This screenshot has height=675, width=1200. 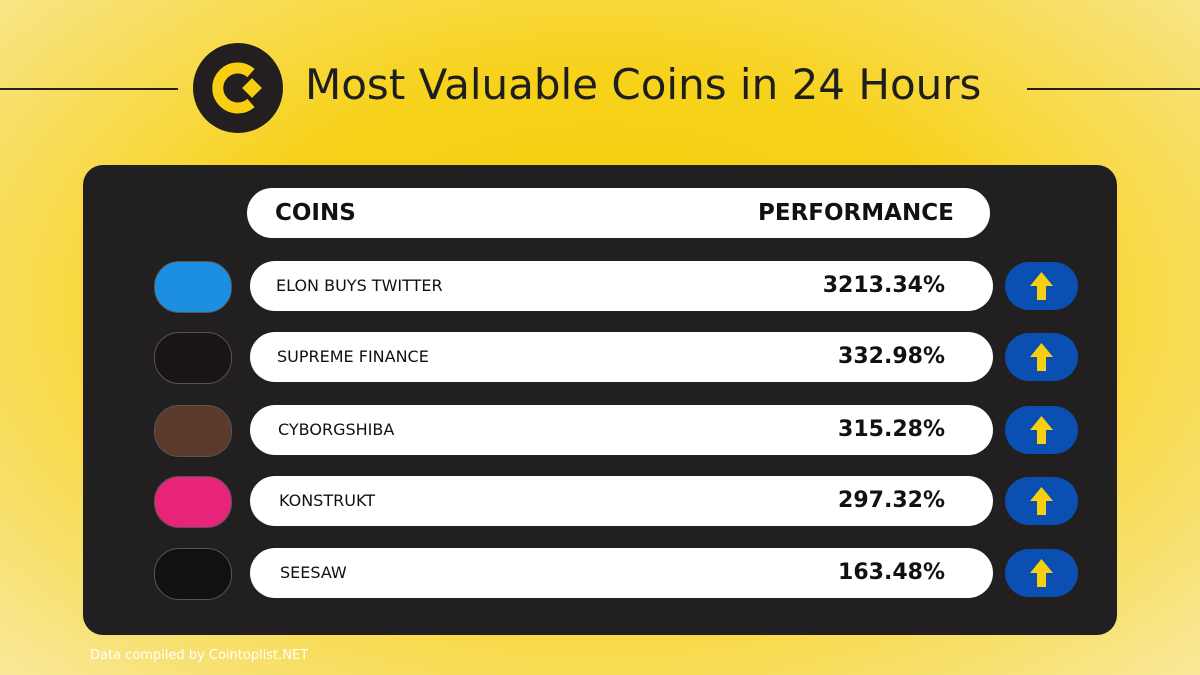 I want to click on header-row, so click(x=618, y=213).